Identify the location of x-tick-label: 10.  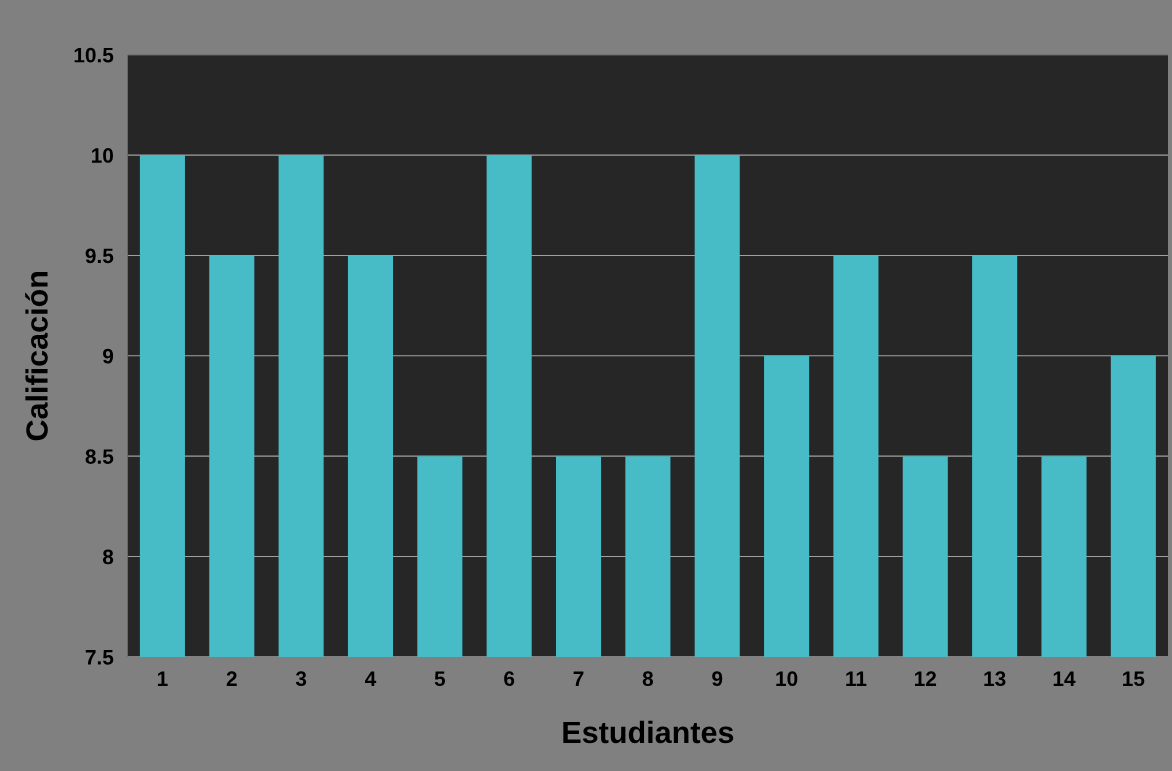
(787, 679).